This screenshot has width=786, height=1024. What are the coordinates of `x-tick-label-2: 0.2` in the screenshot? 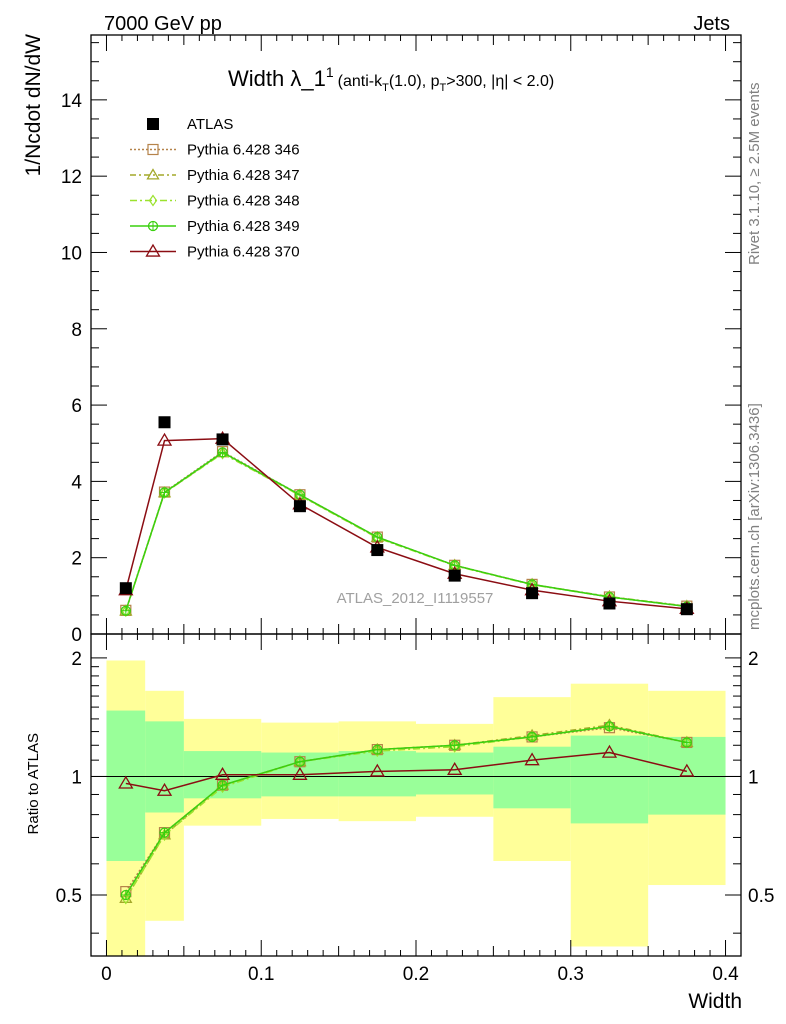 It's located at (416, 974).